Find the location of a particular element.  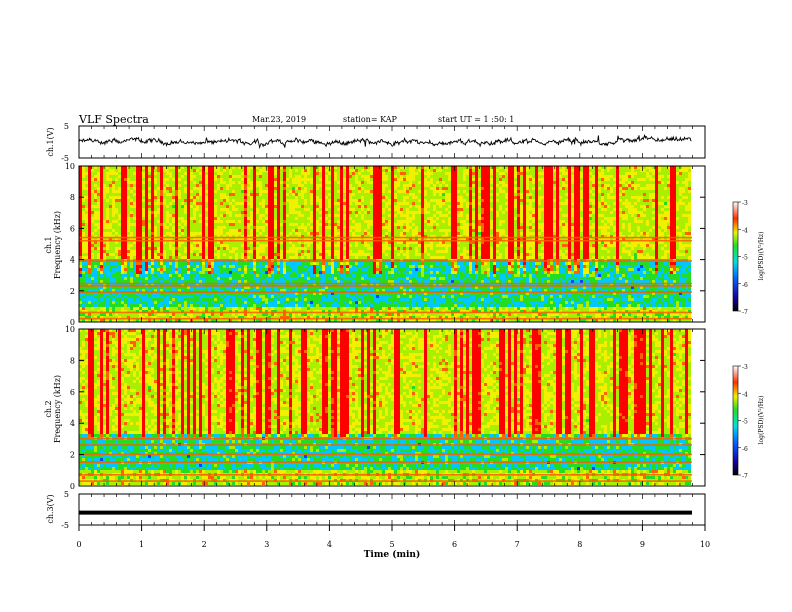

x-tick-label: 9 is located at coordinates (642, 544).